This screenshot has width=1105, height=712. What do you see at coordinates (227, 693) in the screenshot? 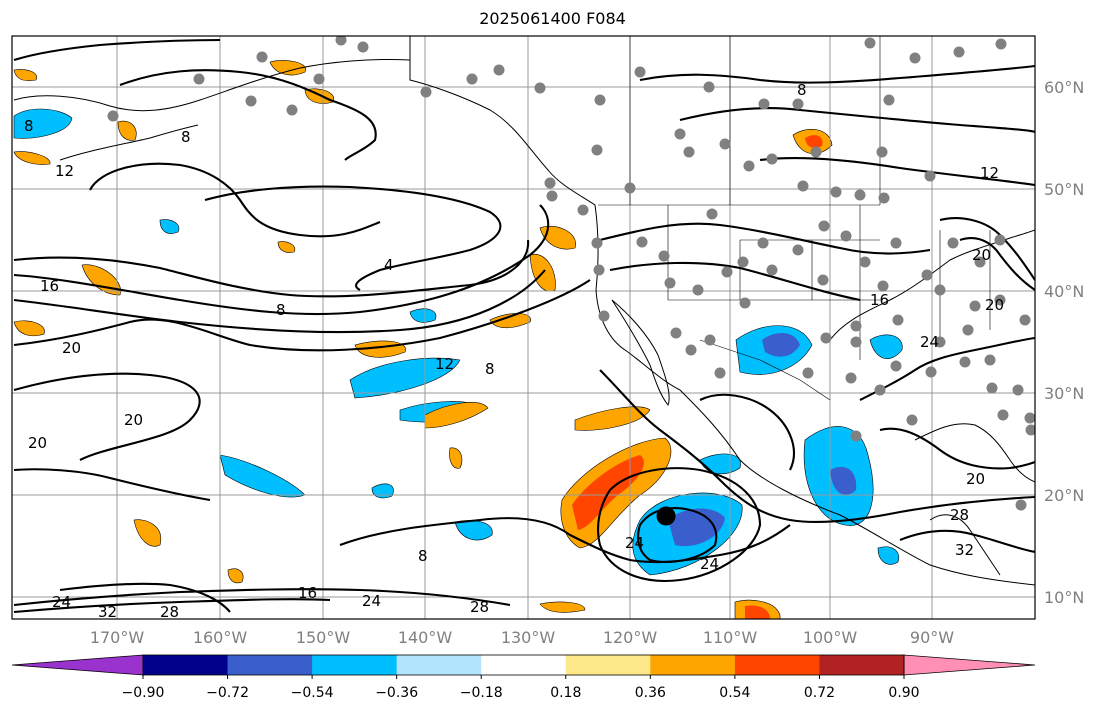
I see `colorbar-tick-label: −0.72` at bounding box center [227, 693].